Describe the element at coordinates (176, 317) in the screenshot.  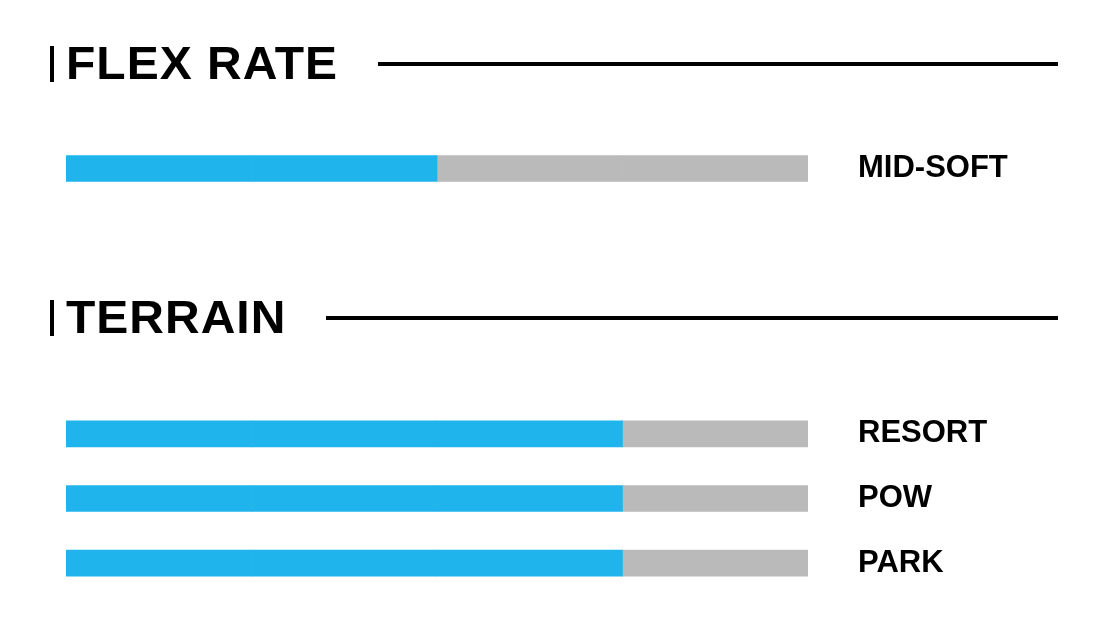
I see `chart-title: TERRAIN` at that location.